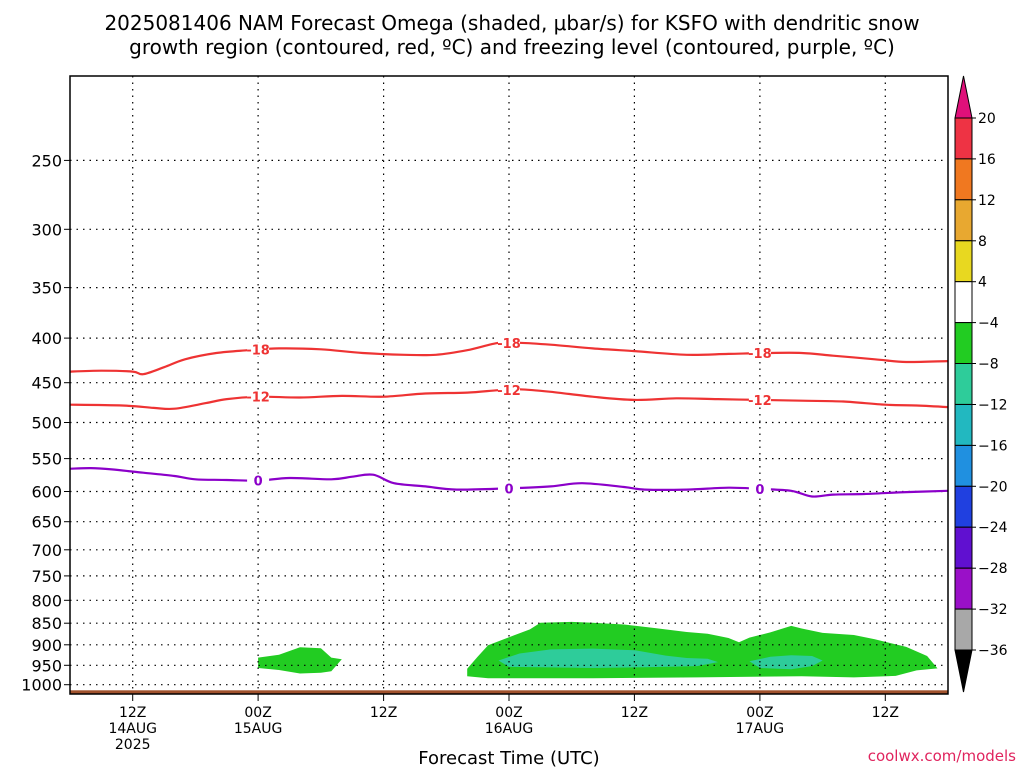 The height and width of the screenshot is (768, 1024). Describe the element at coordinates (885, 713) in the screenshot. I see `x-tick-label-6-0: 12Z` at that location.